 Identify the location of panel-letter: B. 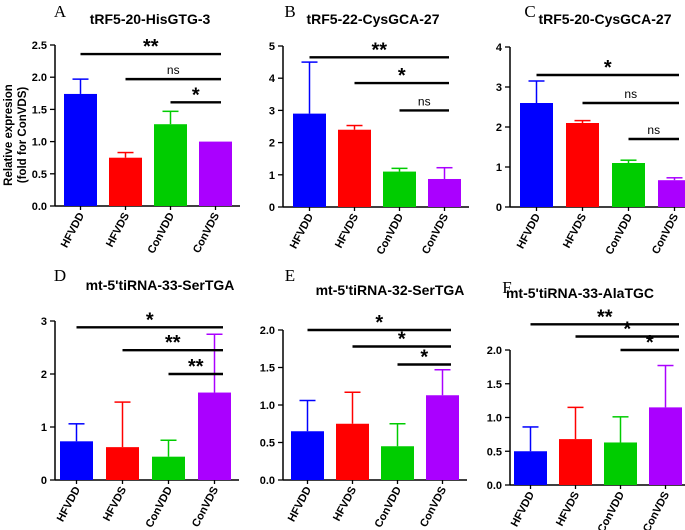
(289, 11).